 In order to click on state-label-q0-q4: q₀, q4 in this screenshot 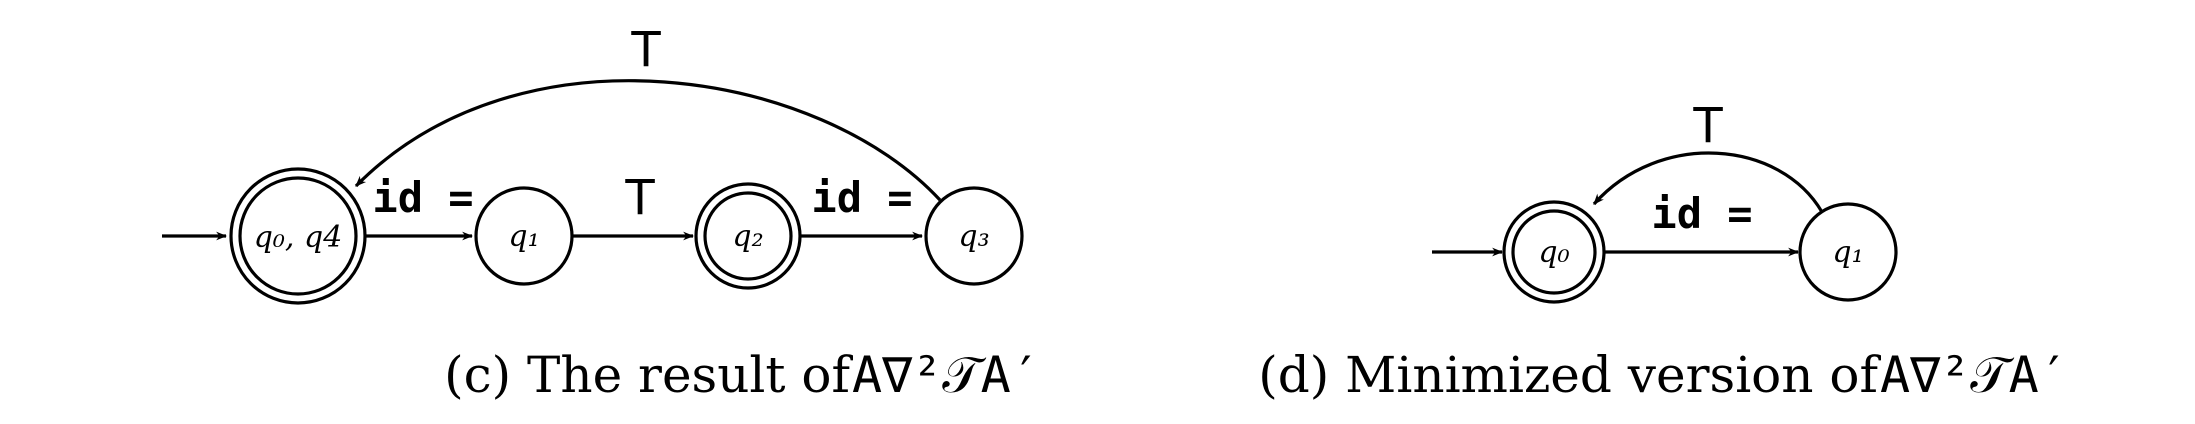, I will do `click(298, 237)`.